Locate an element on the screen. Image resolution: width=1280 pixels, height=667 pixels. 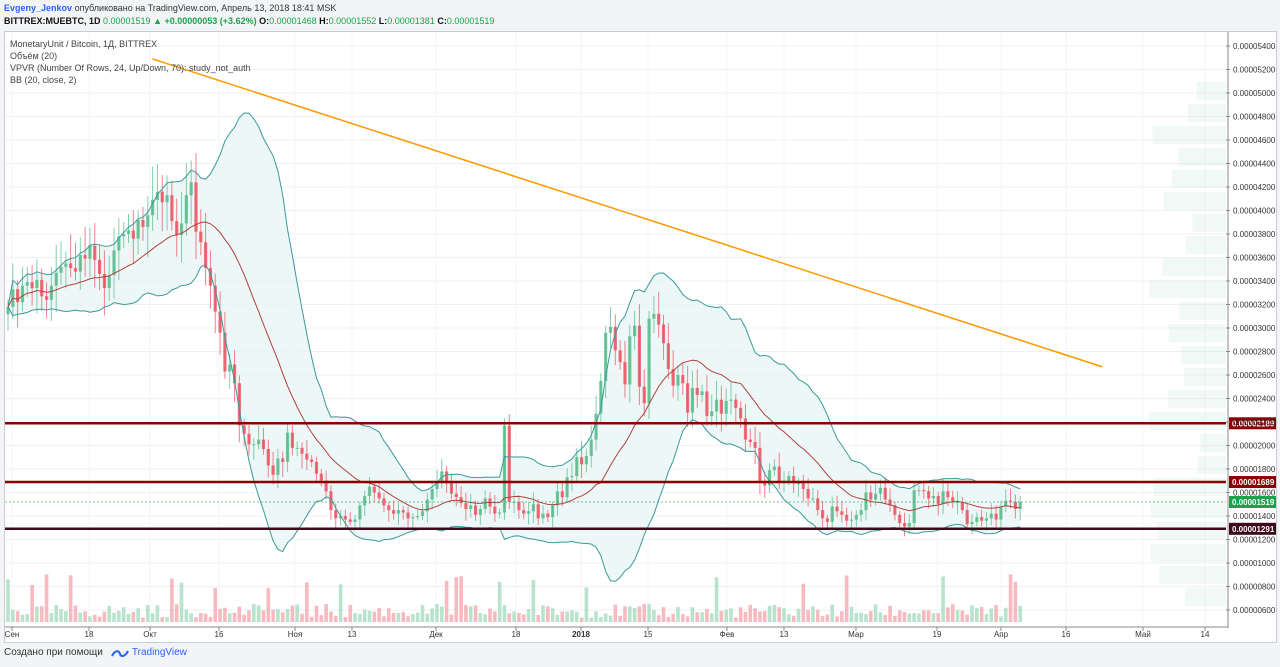
volume-bars is located at coordinates (514, 598).